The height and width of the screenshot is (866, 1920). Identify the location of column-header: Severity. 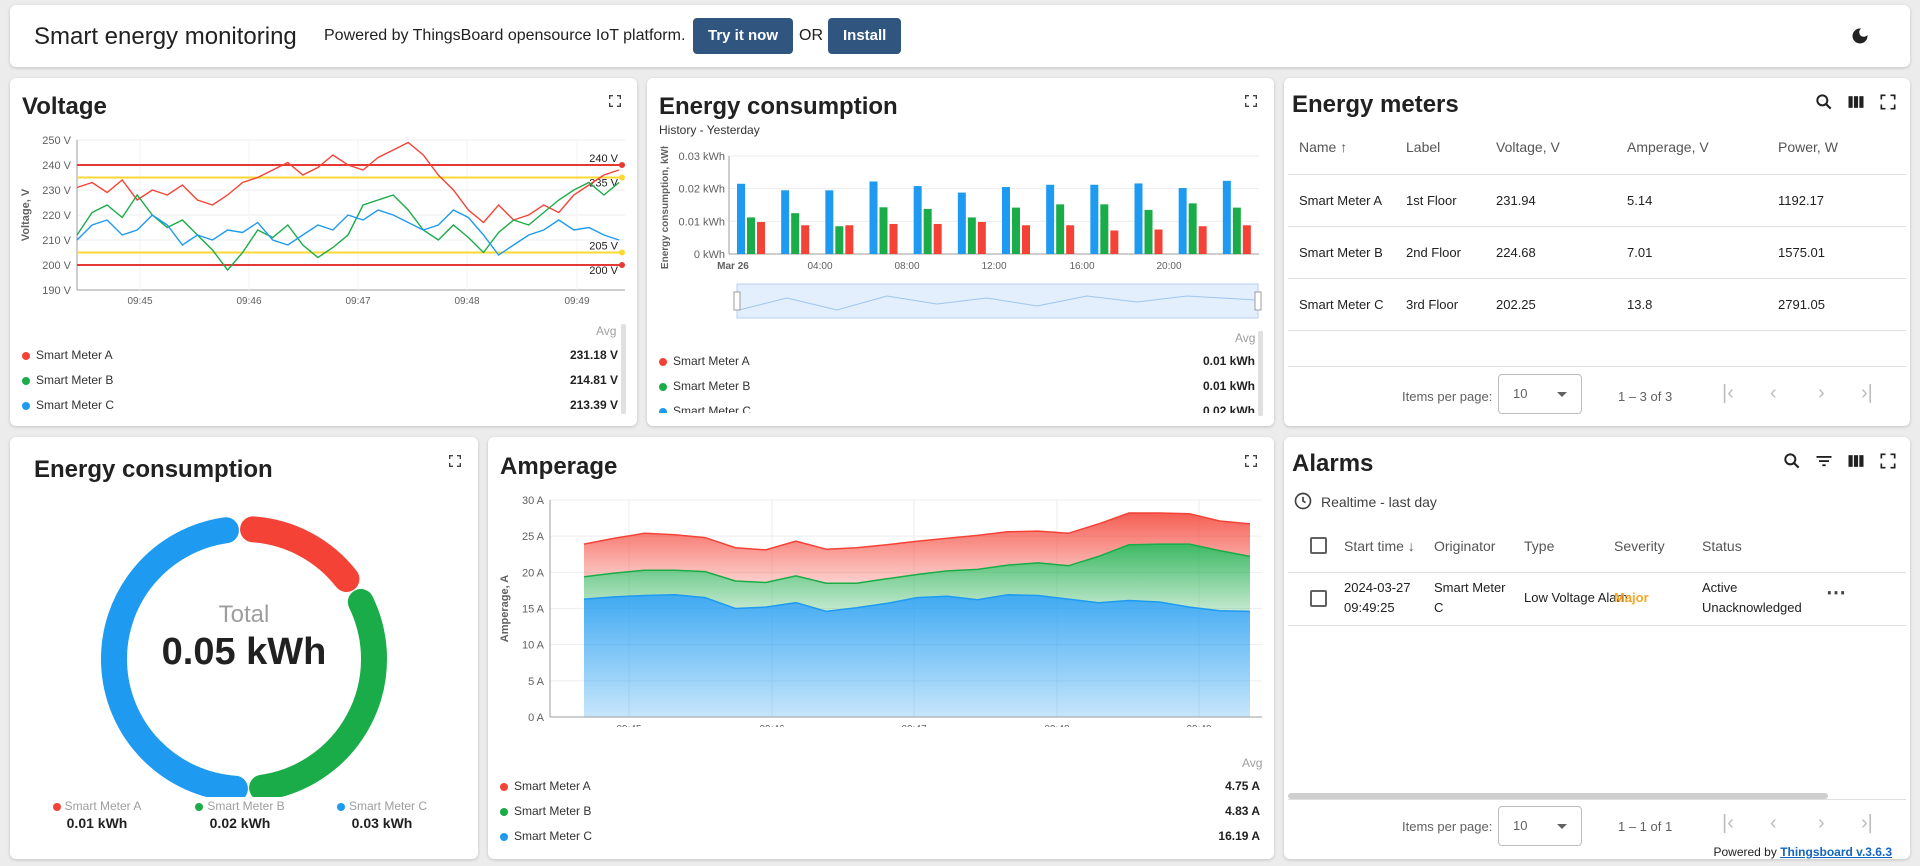
(1639, 546).